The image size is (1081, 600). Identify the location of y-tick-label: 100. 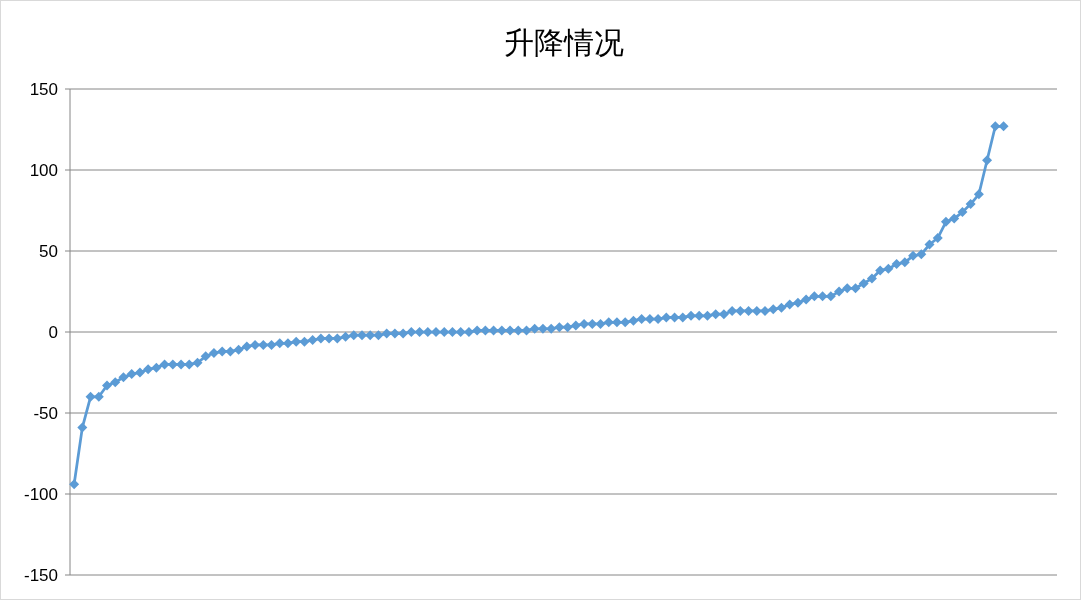
(43, 170).